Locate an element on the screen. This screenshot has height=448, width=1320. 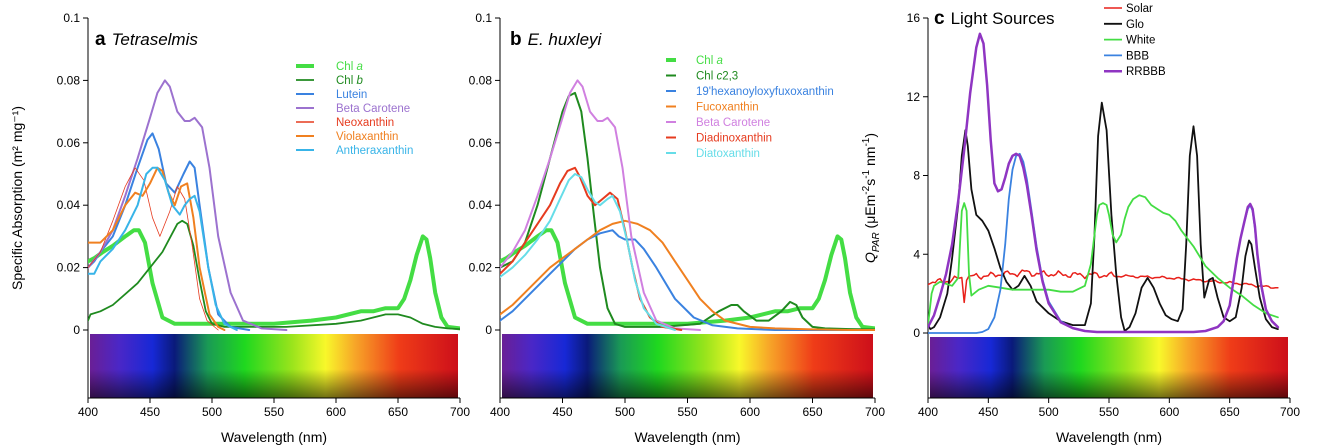
legend-label: RRBBB is located at coordinates (1146, 72).